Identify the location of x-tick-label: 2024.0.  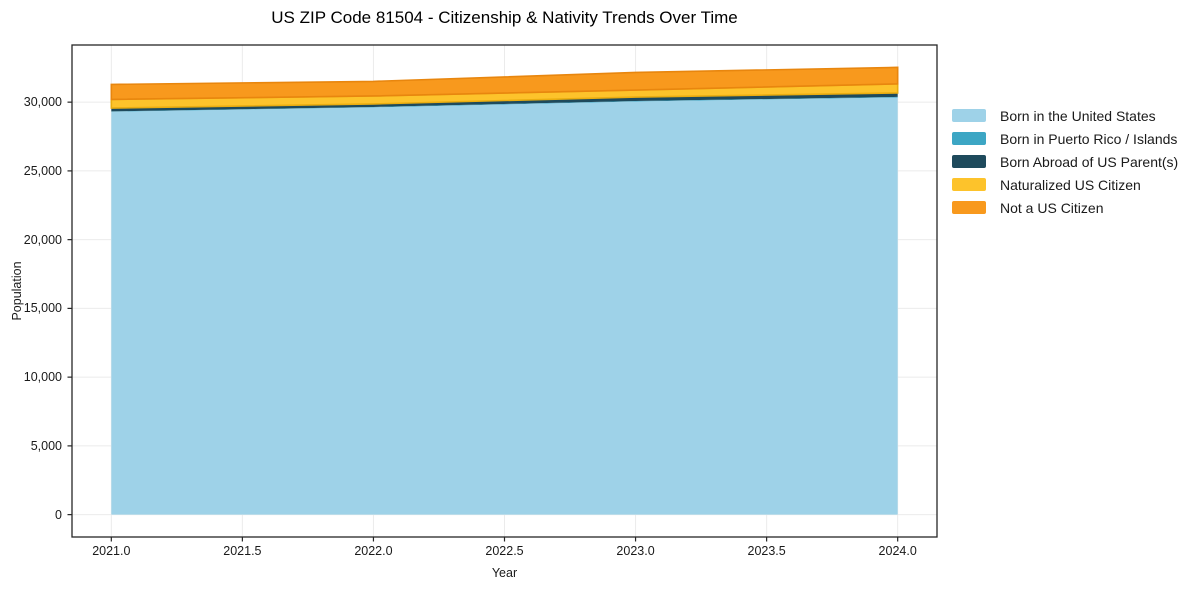
(897, 551).